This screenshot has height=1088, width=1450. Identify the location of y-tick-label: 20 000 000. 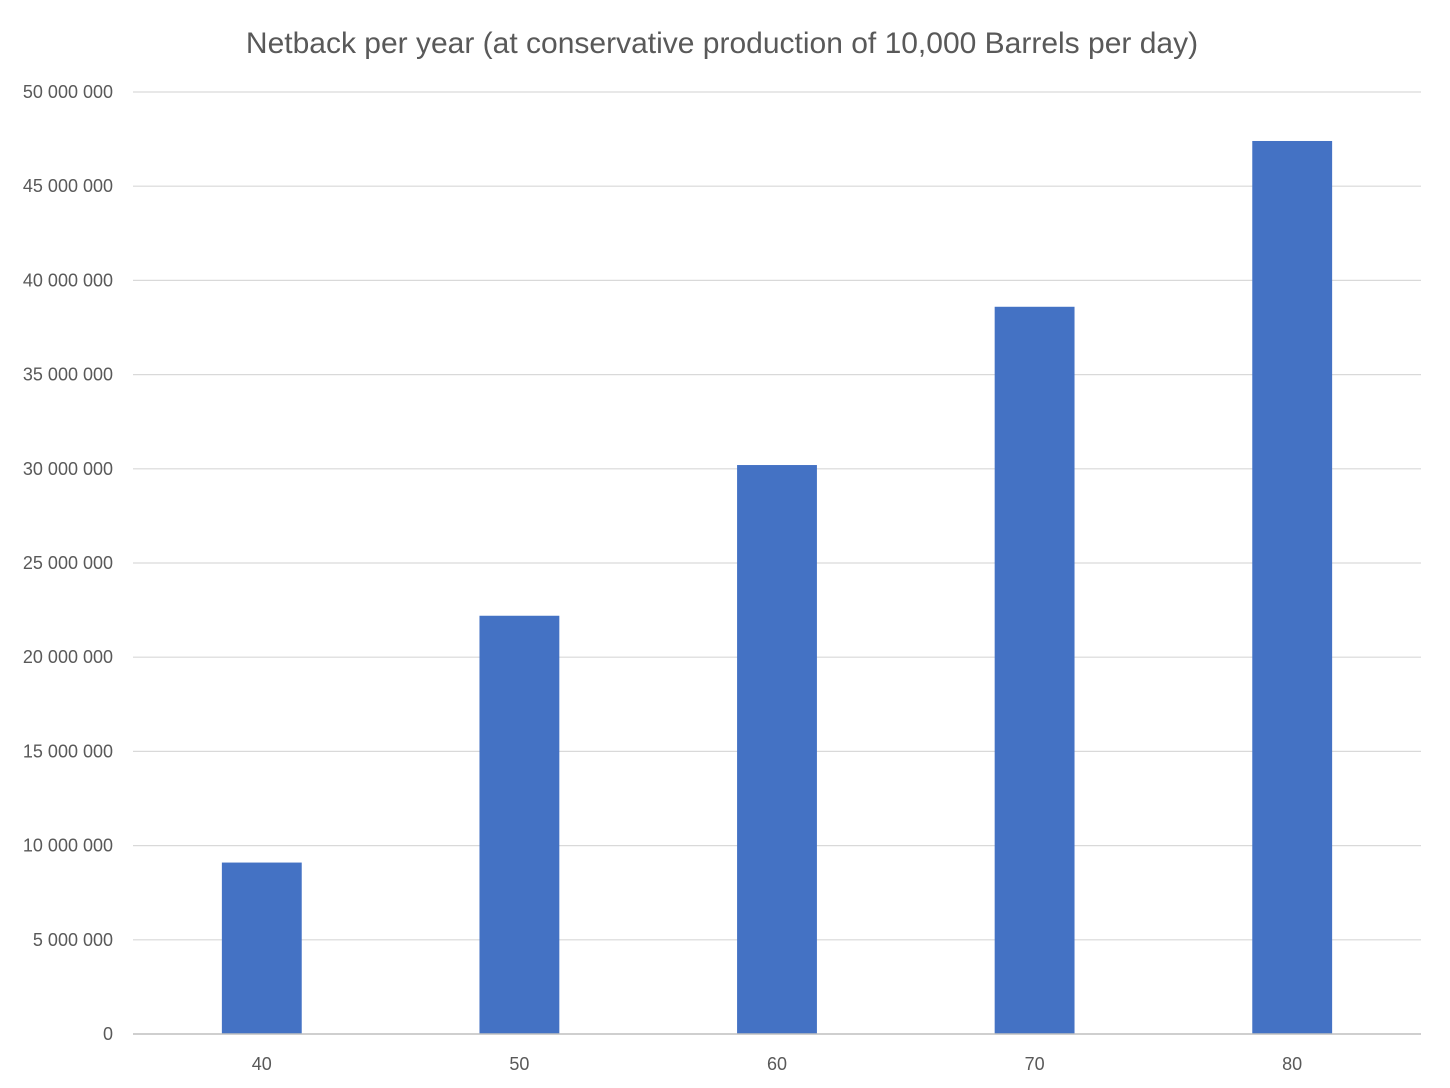
(68, 657).